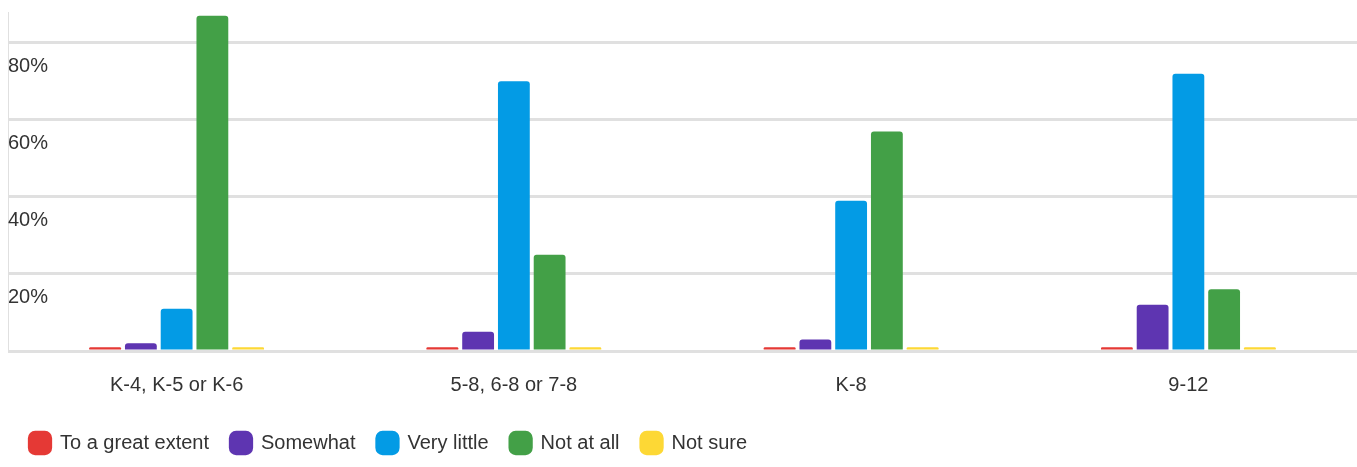  I want to click on x-tick-label: 9-12, so click(1188, 383).